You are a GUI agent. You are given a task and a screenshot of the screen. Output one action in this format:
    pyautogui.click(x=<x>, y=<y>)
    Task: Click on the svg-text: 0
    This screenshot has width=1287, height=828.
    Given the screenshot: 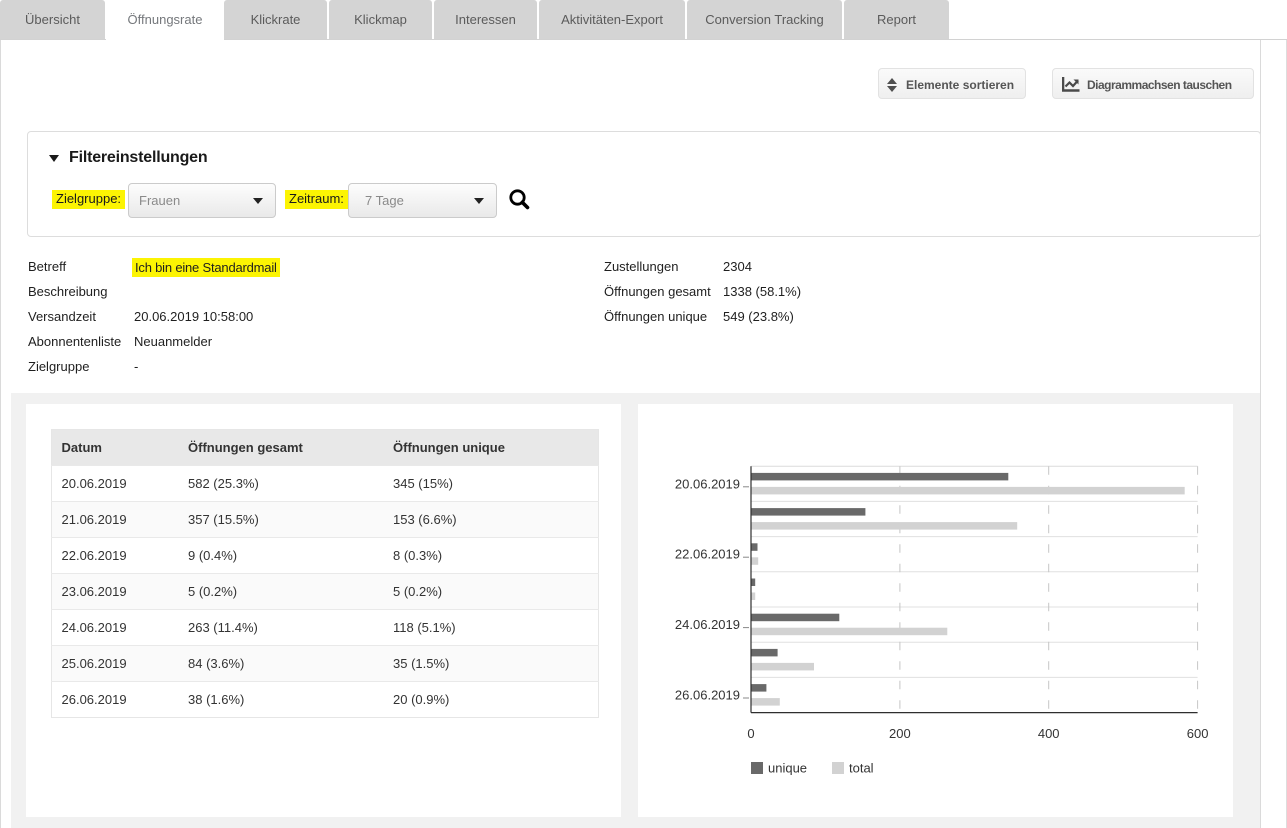 What is the action you would take?
    pyautogui.click(x=750, y=733)
    